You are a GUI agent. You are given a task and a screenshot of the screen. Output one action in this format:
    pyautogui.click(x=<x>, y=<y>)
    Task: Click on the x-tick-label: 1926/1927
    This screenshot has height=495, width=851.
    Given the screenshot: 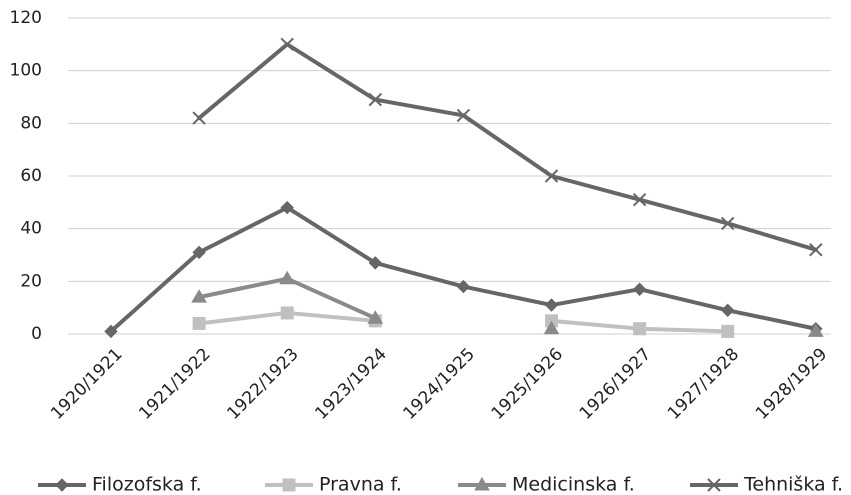 What is the action you would take?
    pyautogui.click(x=615, y=383)
    